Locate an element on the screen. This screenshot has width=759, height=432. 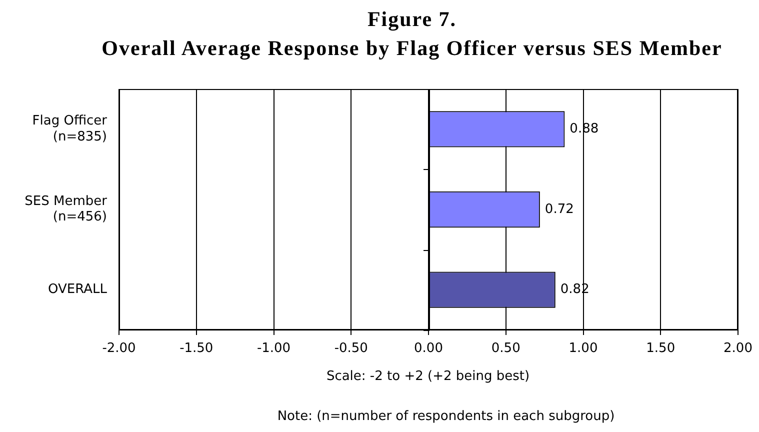
text: Note: (n=number of respondents in each subgroup) is located at coordinates (446, 417).